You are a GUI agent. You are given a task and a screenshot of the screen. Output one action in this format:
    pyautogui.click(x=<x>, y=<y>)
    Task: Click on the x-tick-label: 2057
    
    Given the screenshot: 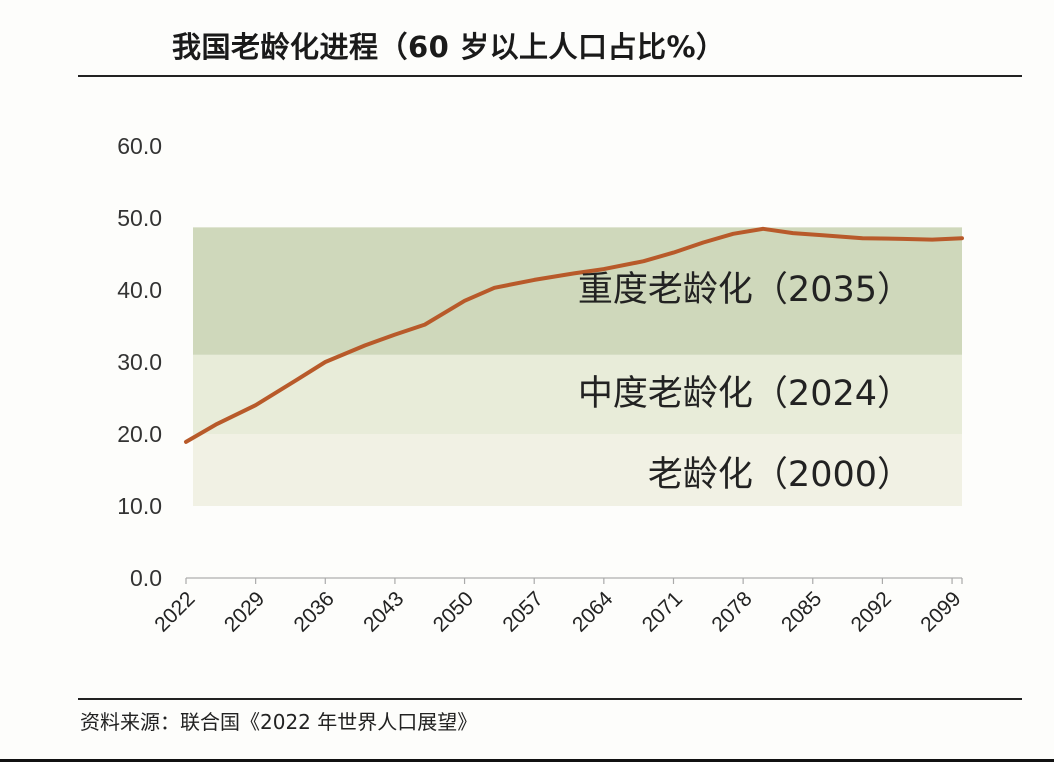 What is the action you would take?
    pyautogui.click(x=522, y=611)
    